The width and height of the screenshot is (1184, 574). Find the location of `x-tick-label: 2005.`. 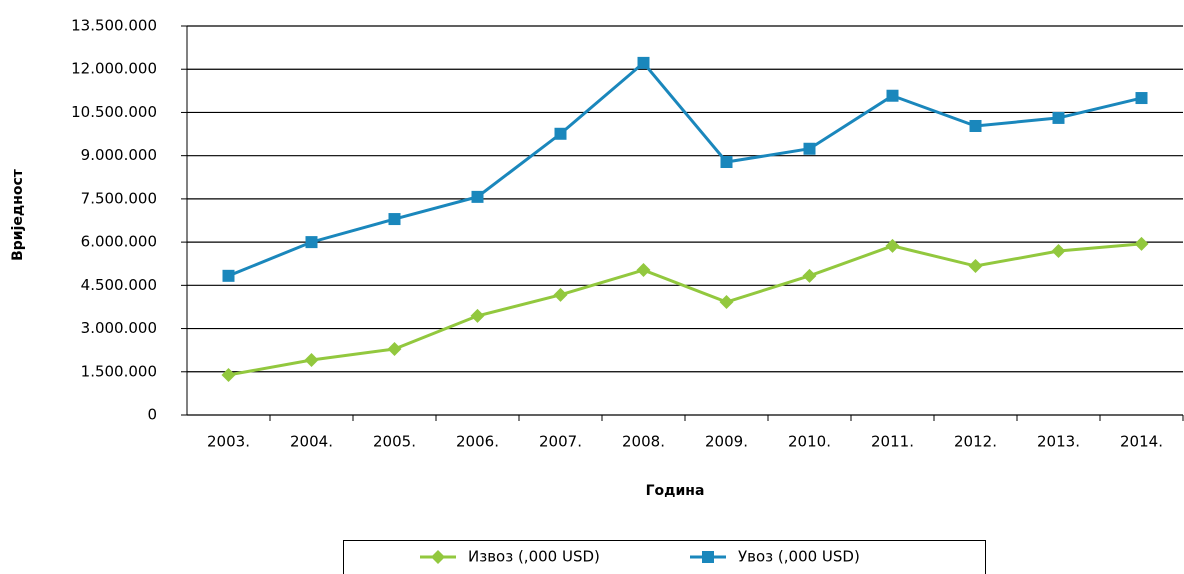

x-tick-label: 2005. is located at coordinates (394, 442).